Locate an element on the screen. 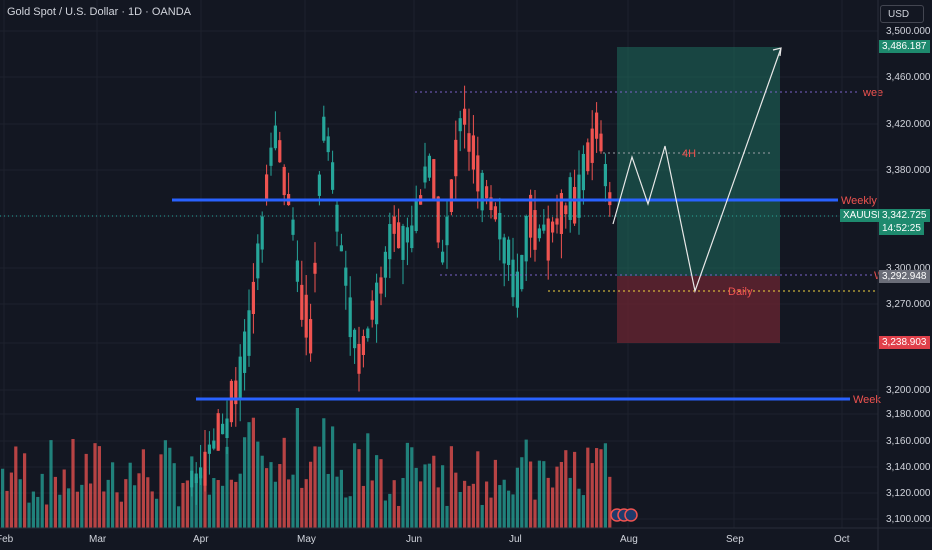 This screenshot has width=932, height=550. projection-path is located at coordinates (697, 170).